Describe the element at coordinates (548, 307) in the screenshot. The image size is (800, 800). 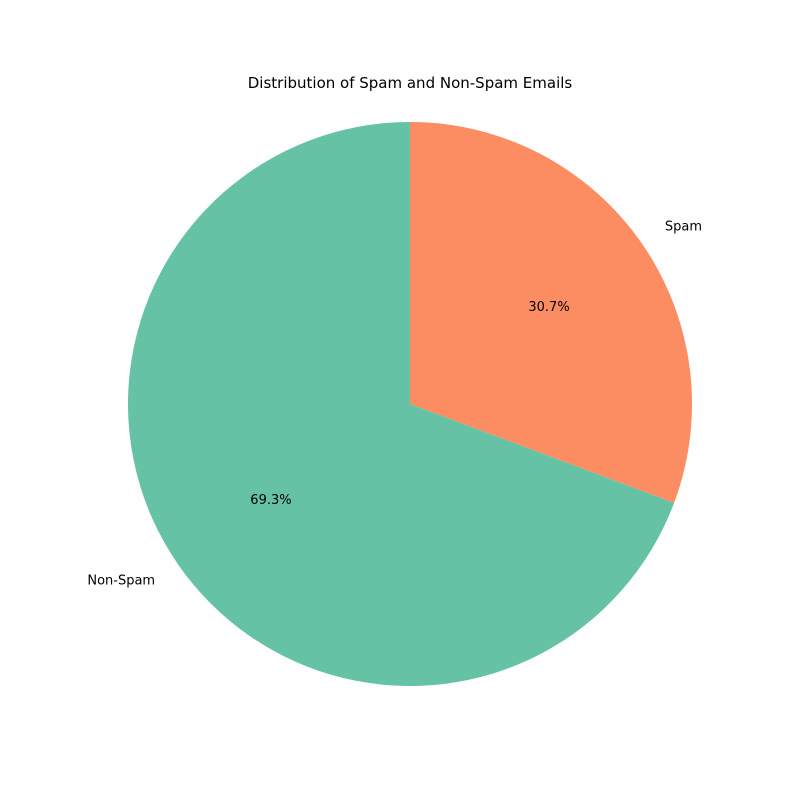
I see `slice-percent-spam: 30.7%` at that location.